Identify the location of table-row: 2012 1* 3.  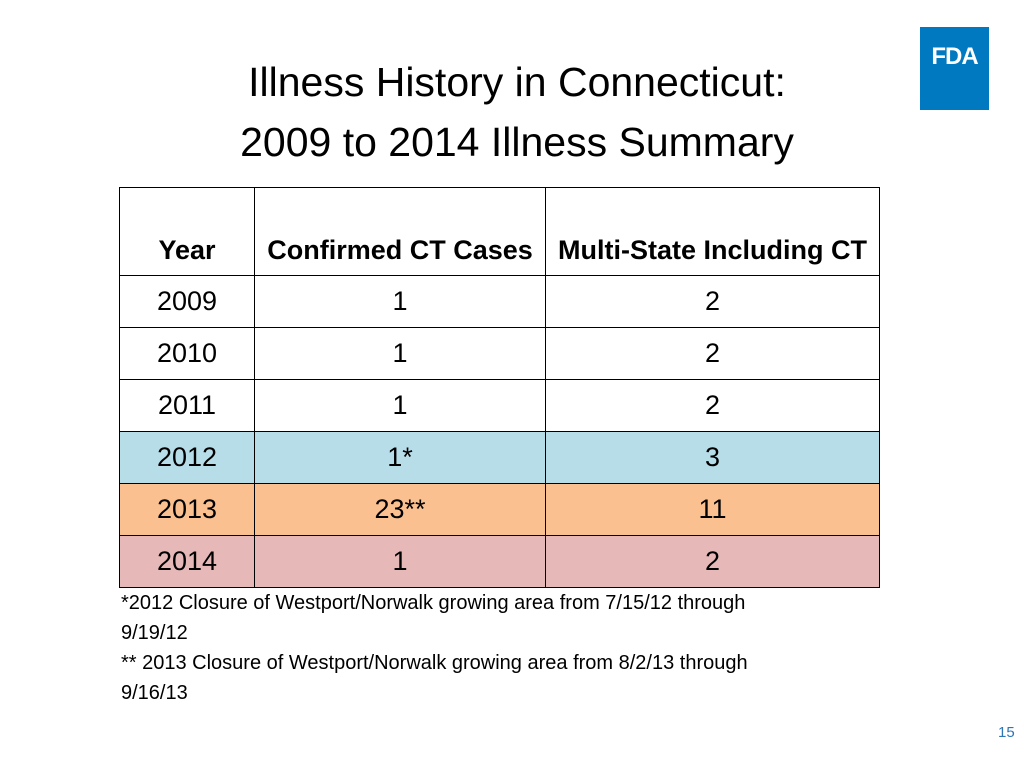
(499, 457).